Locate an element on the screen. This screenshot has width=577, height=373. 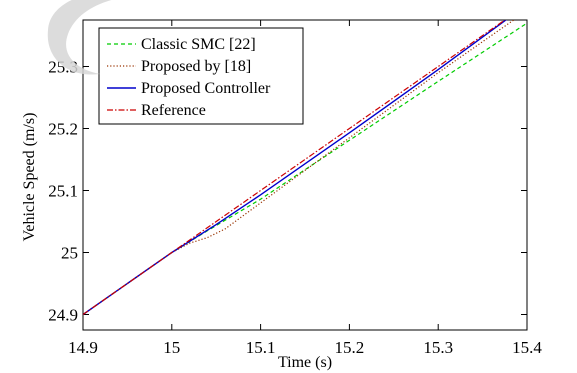
y-tick-label: 25.2 is located at coordinates (63, 129).